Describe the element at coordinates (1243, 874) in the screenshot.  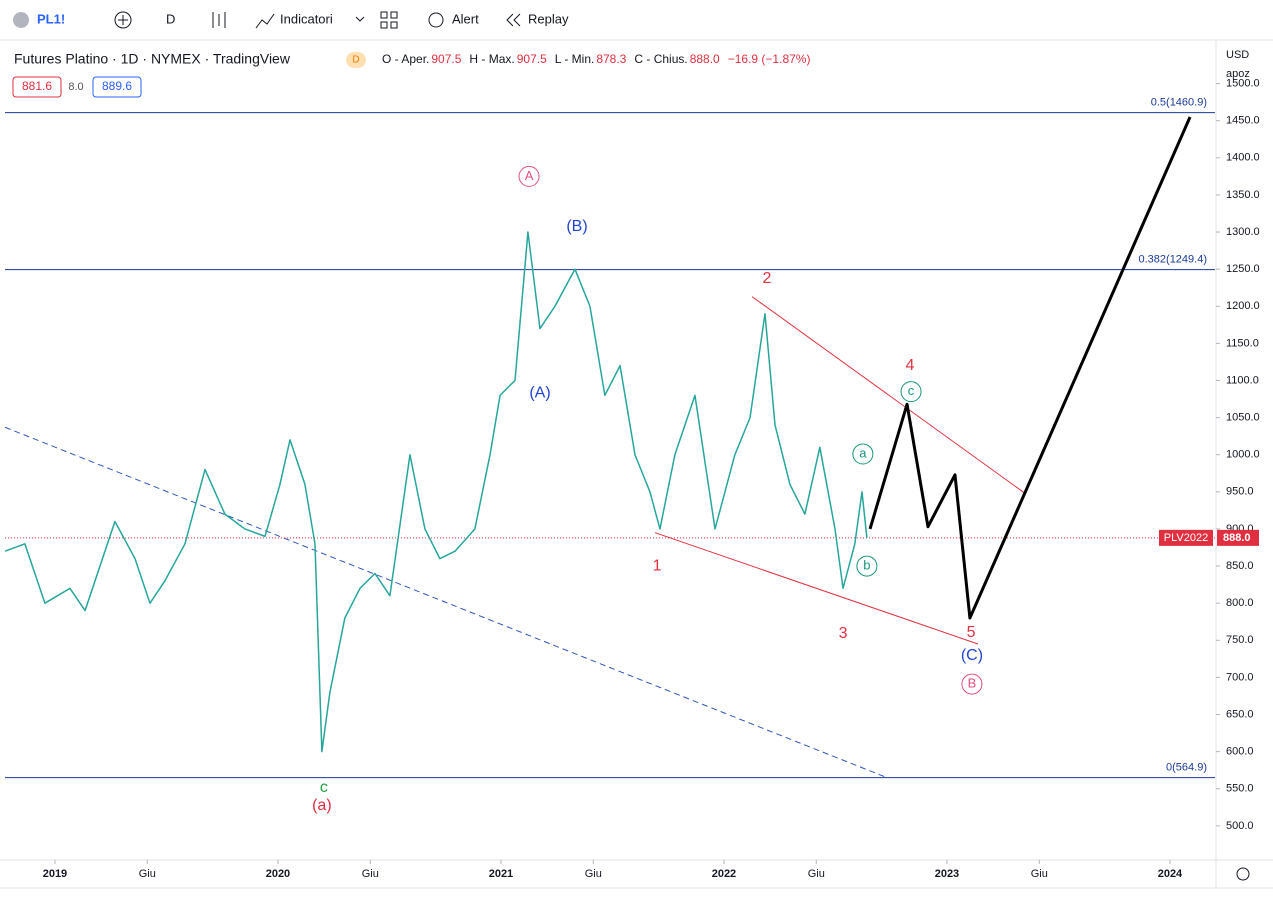
I see `settings-icon` at that location.